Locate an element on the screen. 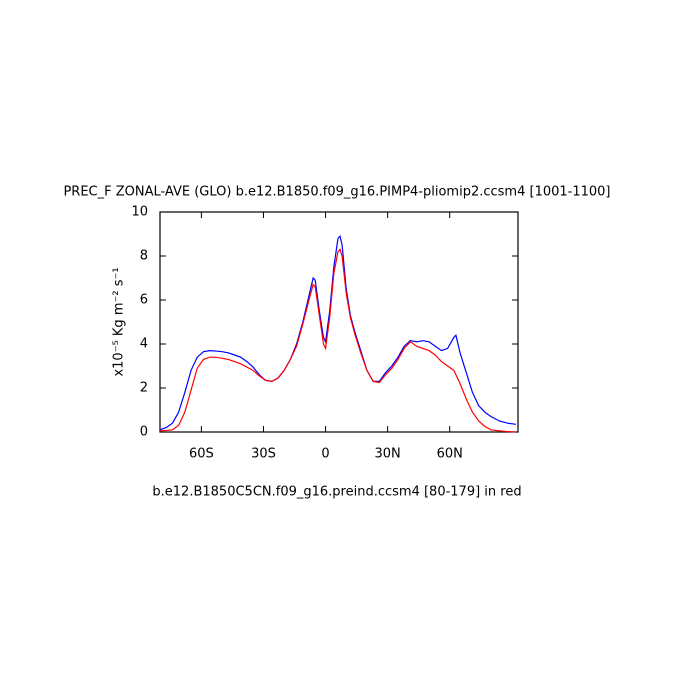 The image size is (675, 675). x-tick-label: 30N is located at coordinates (387, 454).